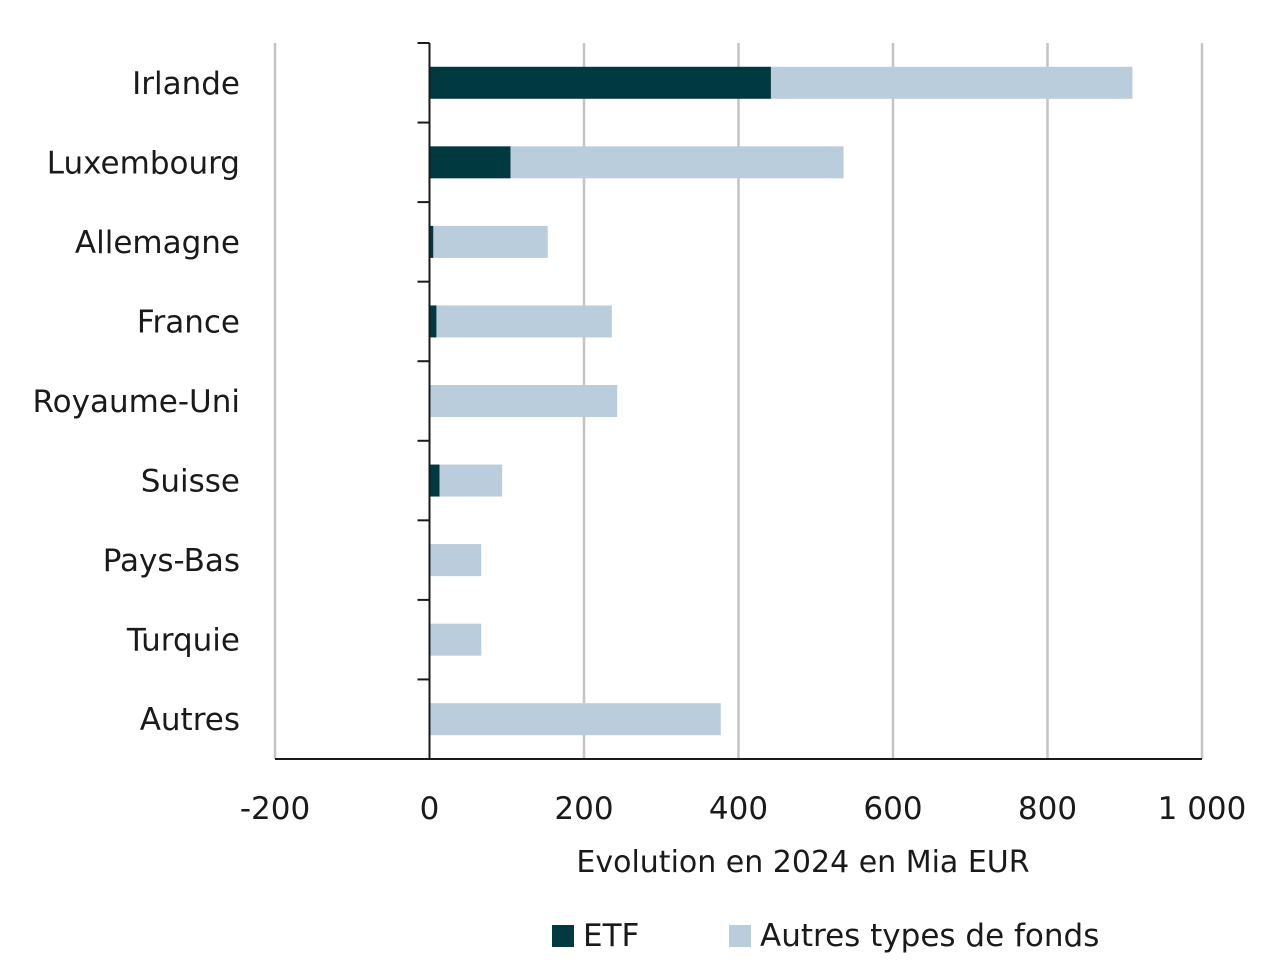 This screenshot has height=964, width=1280. Describe the element at coordinates (929, 936) in the screenshot. I see `legend-label-autres: Autres types de fonds` at that location.